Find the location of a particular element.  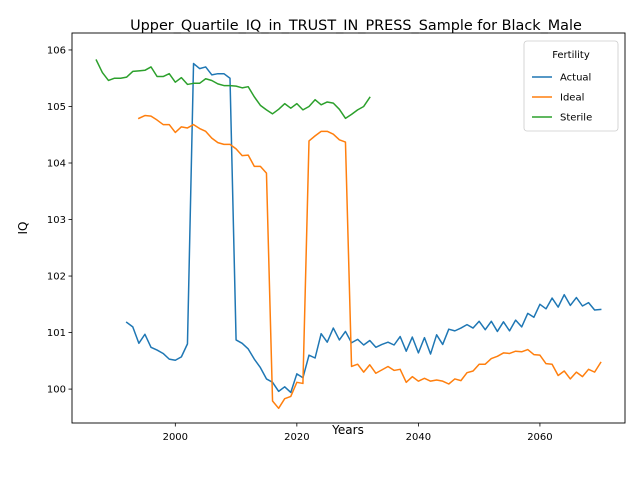

x-tick-label: 2060 is located at coordinates (539, 437).